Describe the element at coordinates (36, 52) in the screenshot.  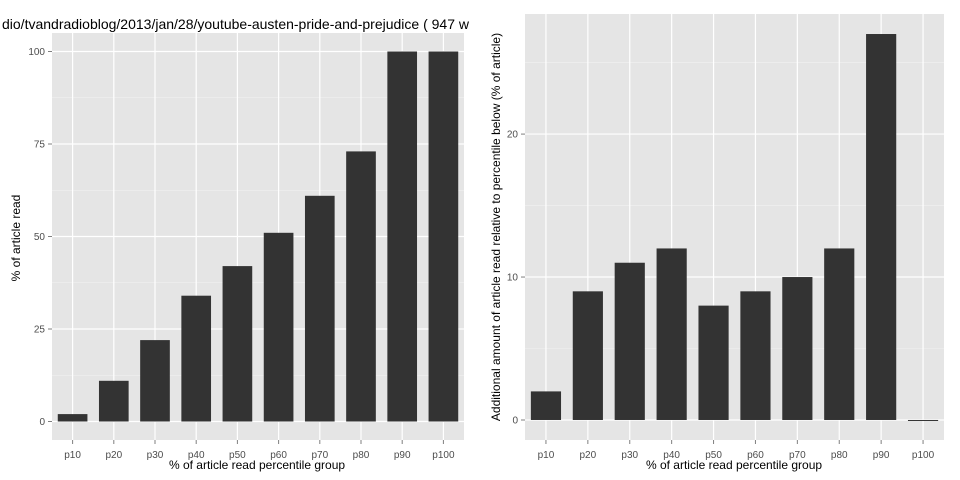
I see `y-tick-label: 100` at that location.